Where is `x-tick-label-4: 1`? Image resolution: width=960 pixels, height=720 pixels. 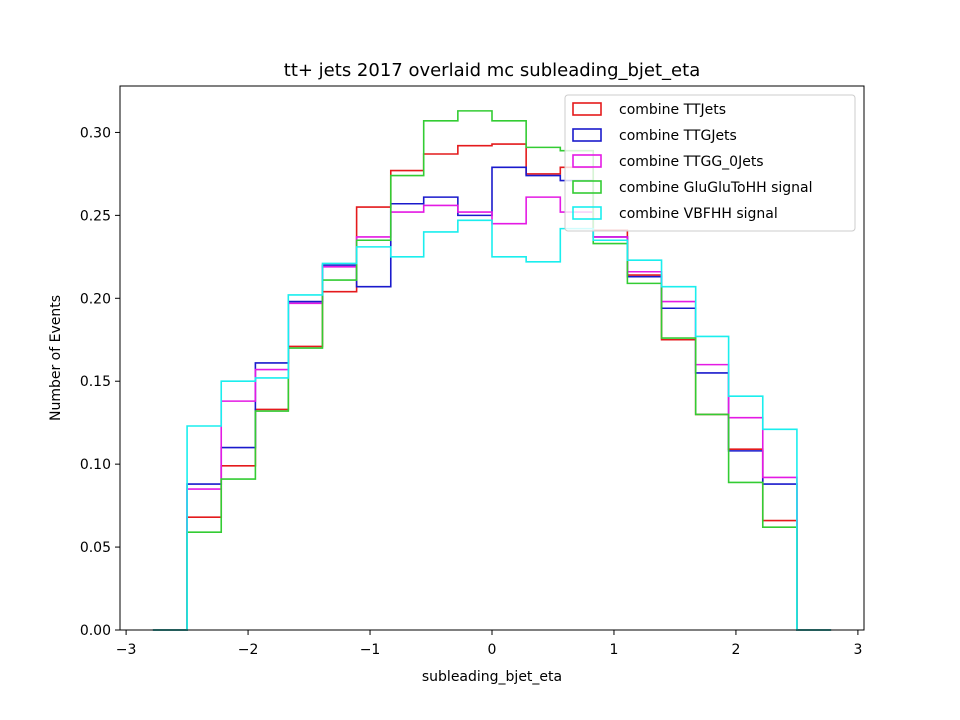 x-tick-label-4: 1 is located at coordinates (614, 650).